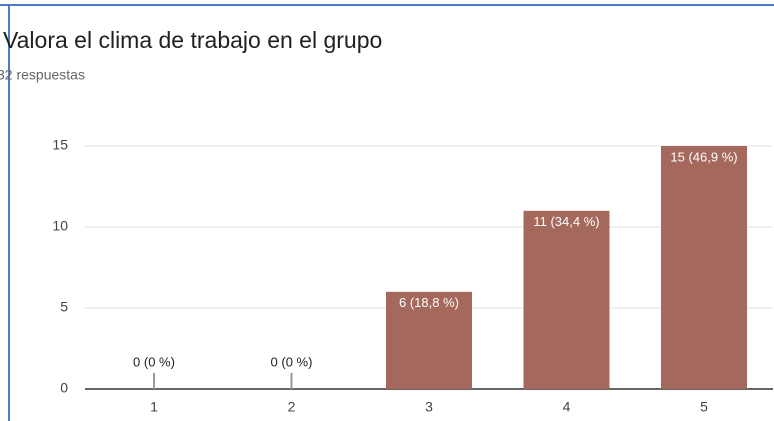 This screenshot has height=421, width=774. I want to click on value-label: 11 (34,4 %), so click(566, 221).